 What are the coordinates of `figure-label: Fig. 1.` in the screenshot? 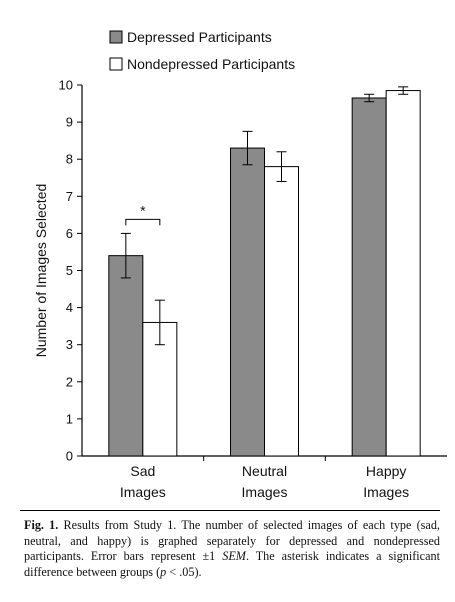 It's located at (41, 525).